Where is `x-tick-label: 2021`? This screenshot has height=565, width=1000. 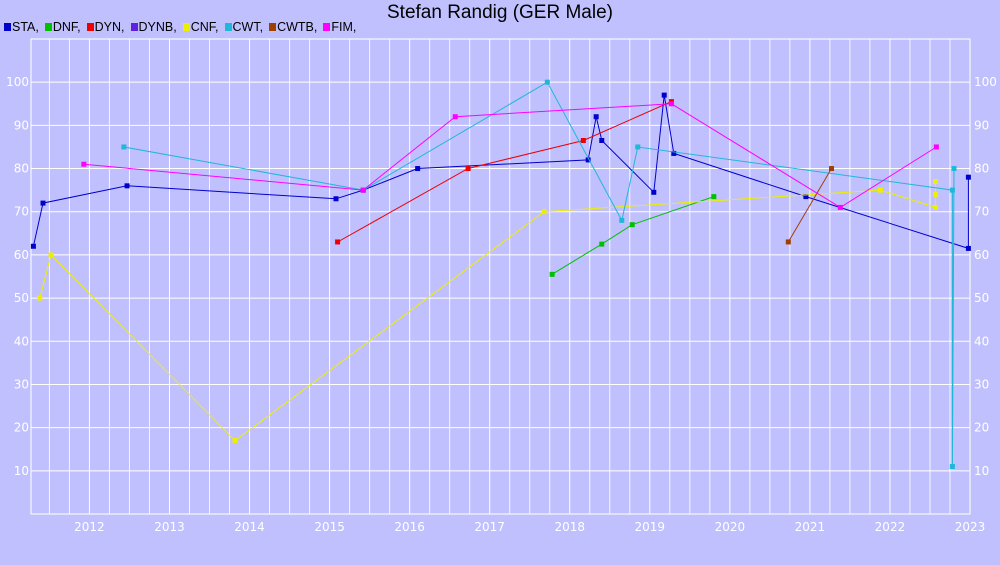
x-tick-label: 2021 is located at coordinates (810, 527).